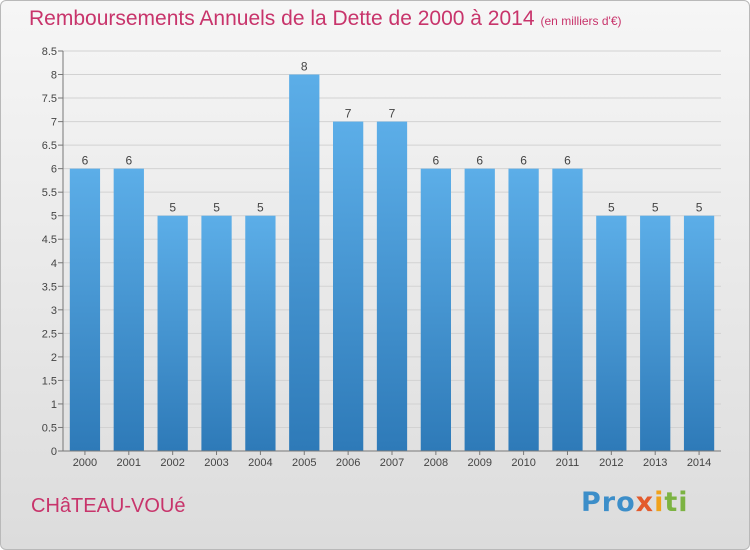  What do you see at coordinates (436, 309) in the screenshot?
I see `bar-2008` at bounding box center [436, 309].